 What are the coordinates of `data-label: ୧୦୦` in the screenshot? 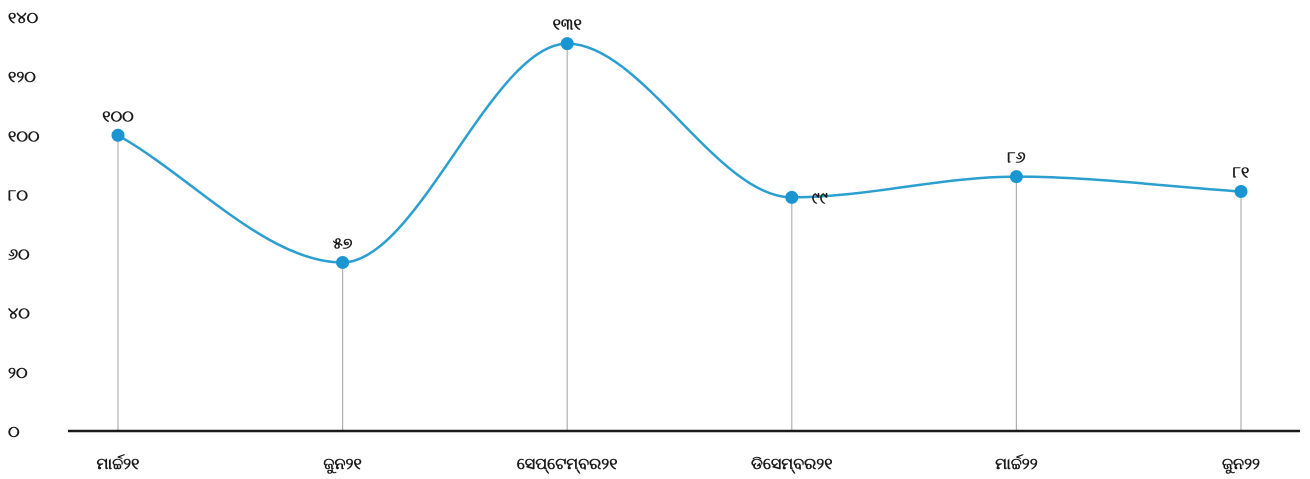 It's located at (118, 115).